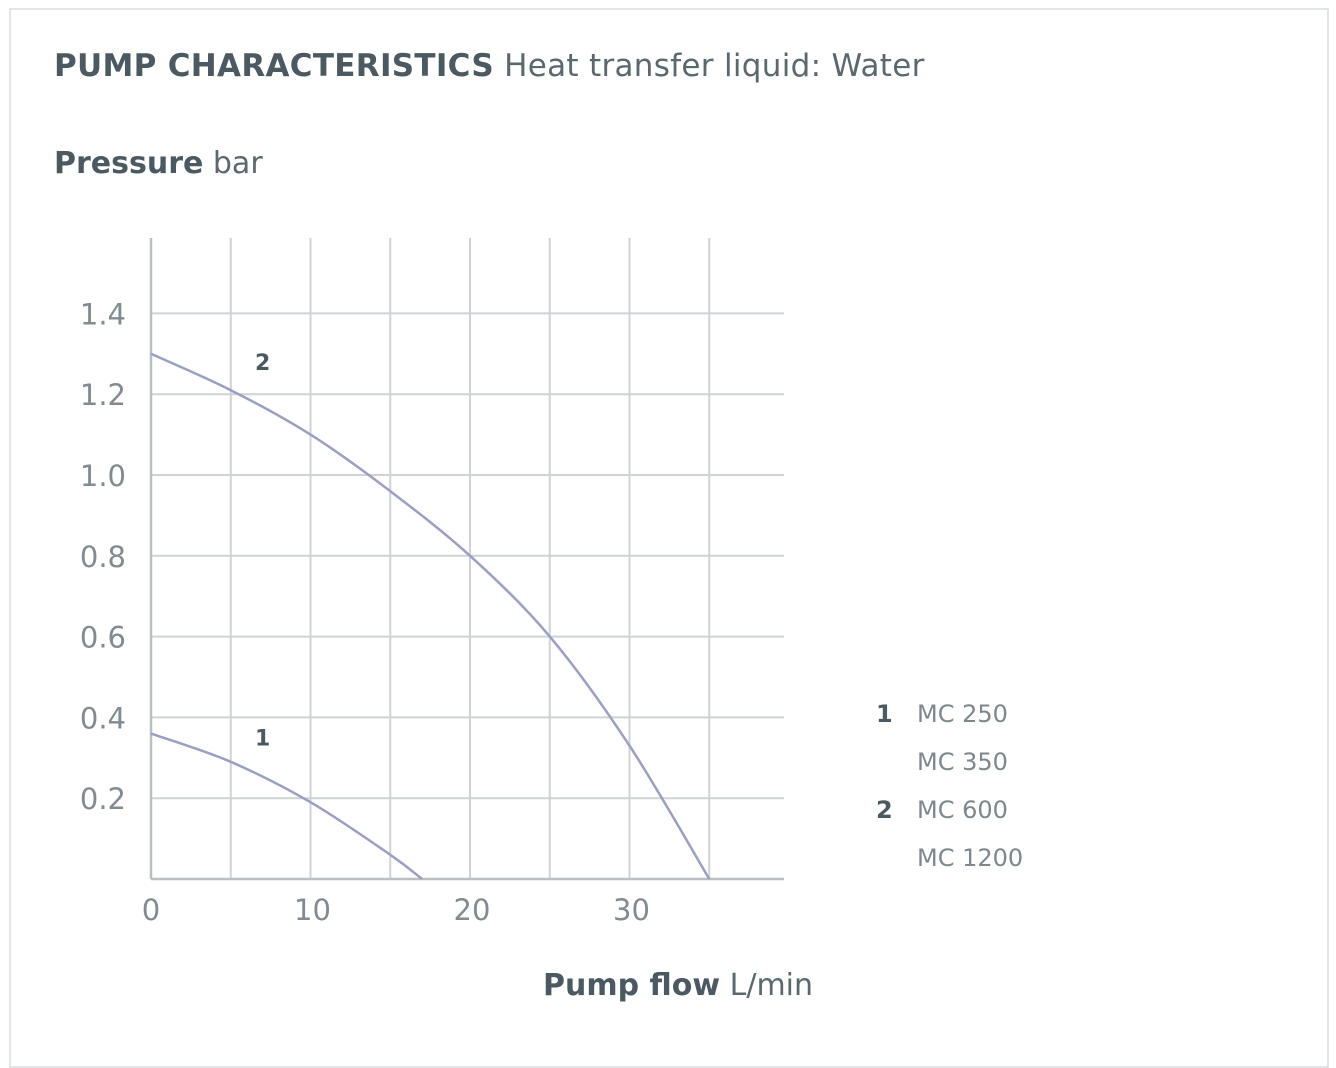  Describe the element at coordinates (129, 163) in the screenshot. I see `y-axis-label-name: Pressure` at that location.